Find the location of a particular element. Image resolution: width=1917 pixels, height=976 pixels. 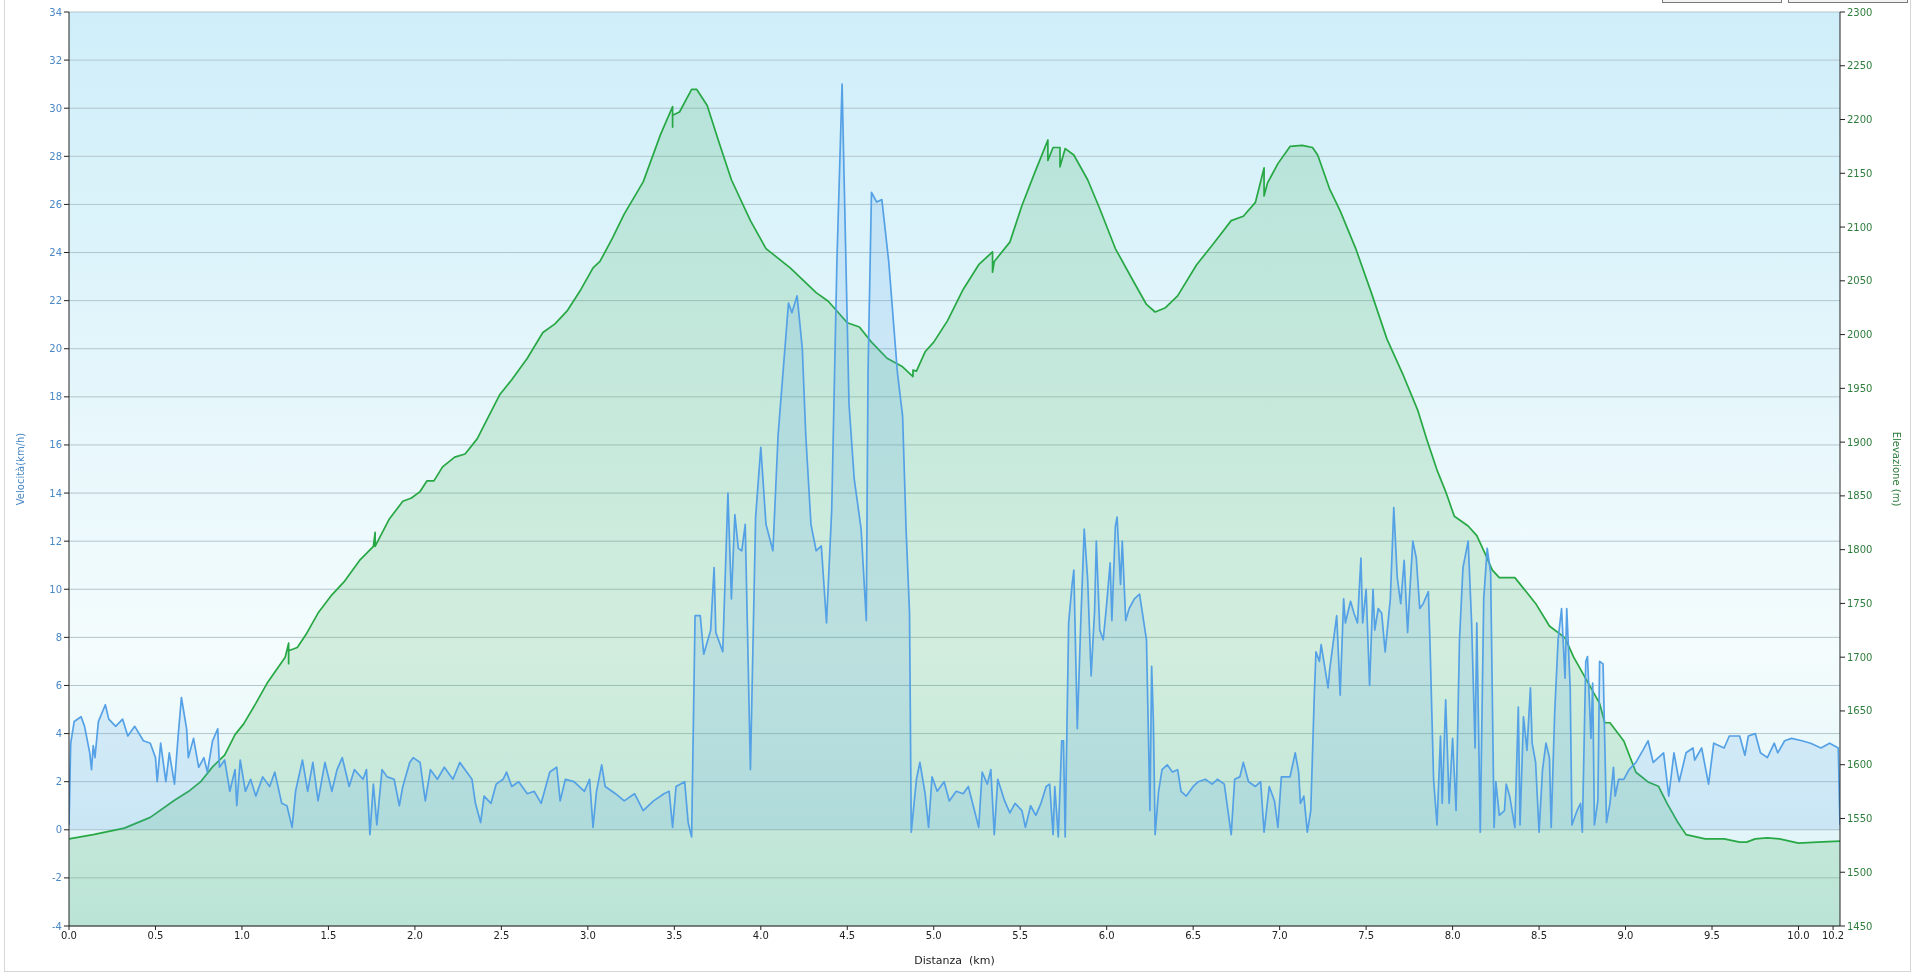

x-tick-label: 2.0 is located at coordinates (414, 936).